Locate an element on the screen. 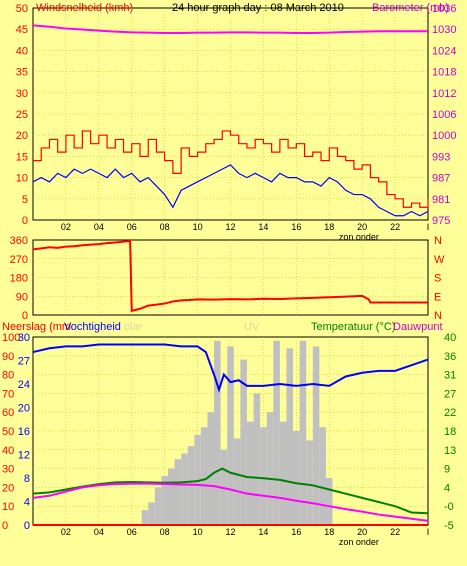 The height and width of the screenshot is (566, 467). direction-tick-label: 180 is located at coordinates (19, 279).